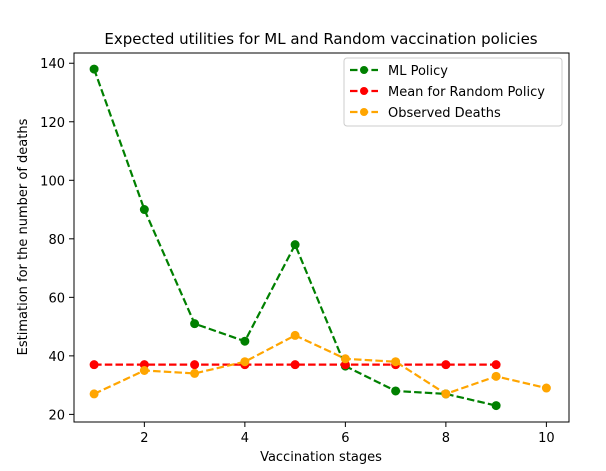 The height and width of the screenshot is (471, 606). I want to click on x-axis: 2 4 6 8 10, so click(347, 434).